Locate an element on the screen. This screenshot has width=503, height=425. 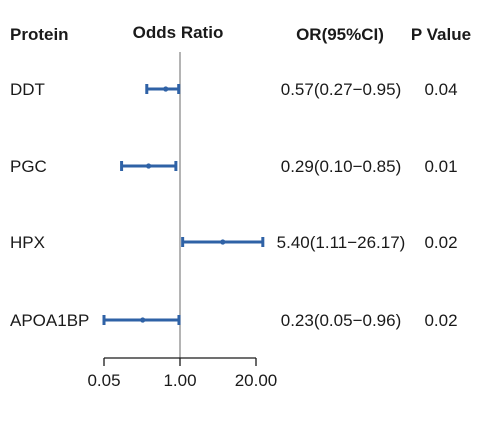
x-axis: 0.05 1.00 20.00 is located at coordinates (182, 373).